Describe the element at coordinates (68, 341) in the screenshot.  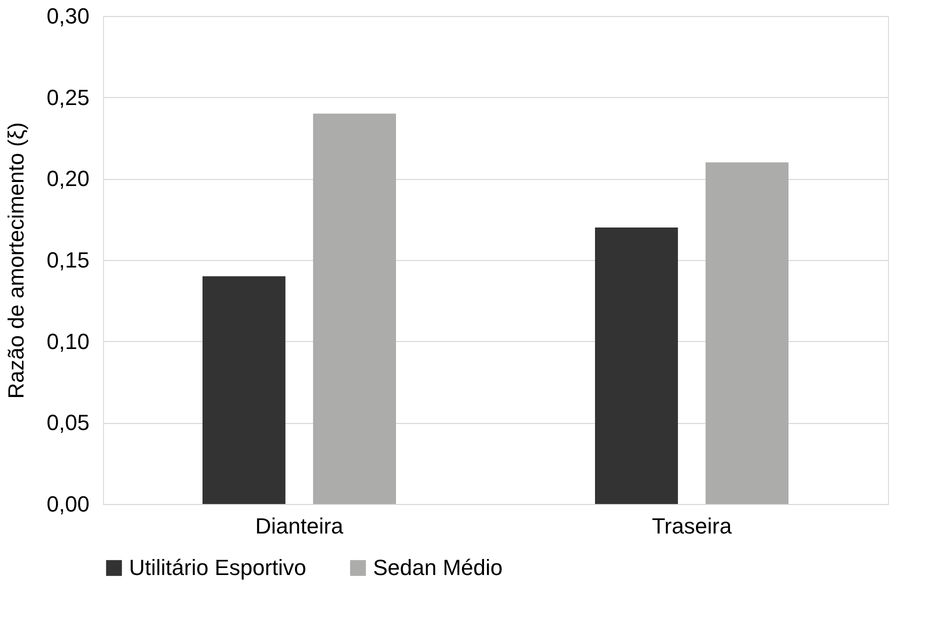
I see `y-tick-label: 0,10` at that location.